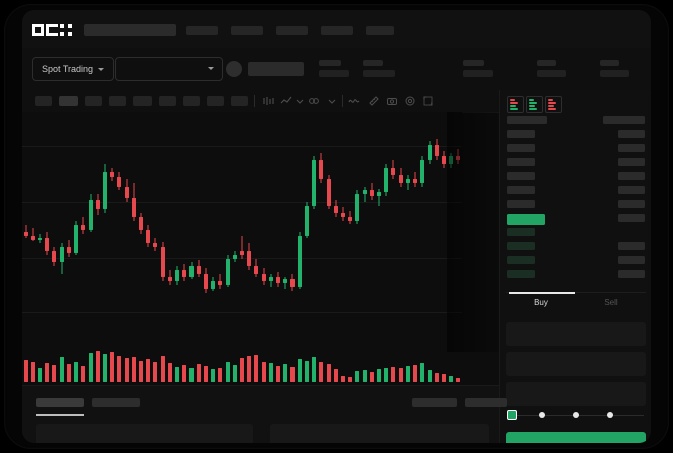 The image size is (673, 453). Describe the element at coordinates (314, 101) in the screenshot. I see `indicators-icon` at that location.